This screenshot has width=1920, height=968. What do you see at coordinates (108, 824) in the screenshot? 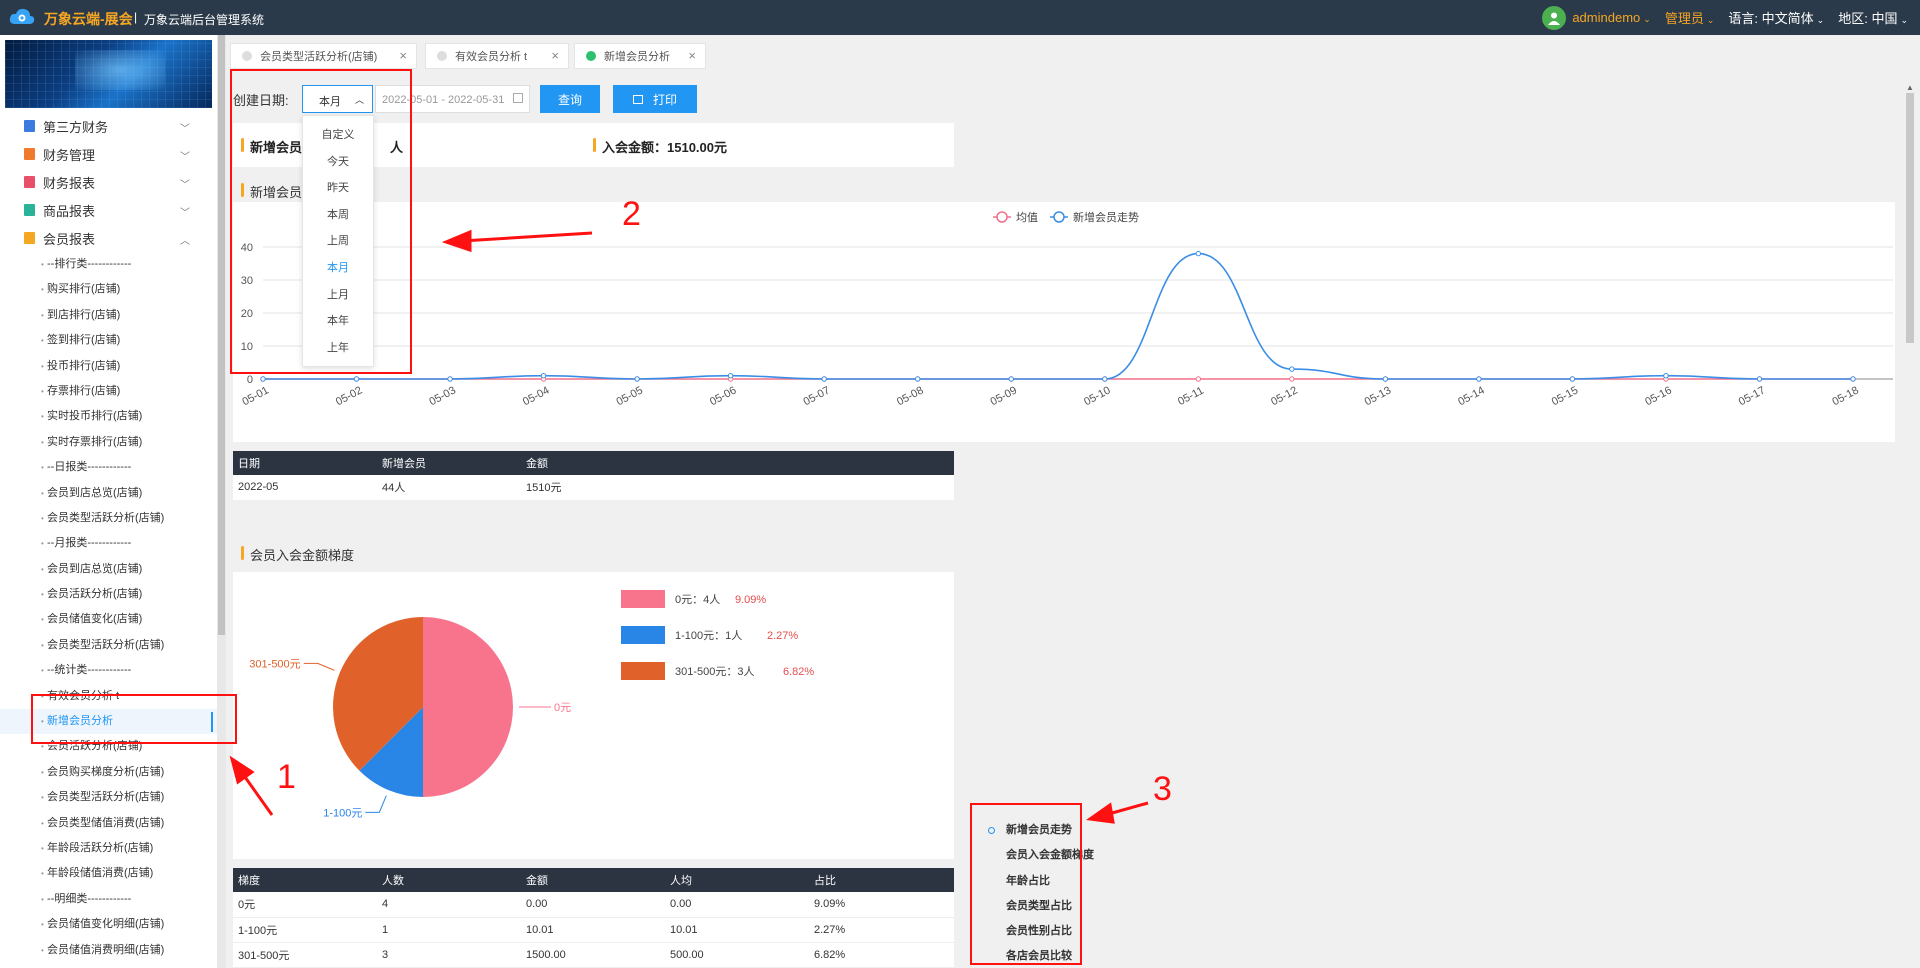
I see `sidebar-item: 会员类型储值消费(店铺)` at bounding box center [108, 824].